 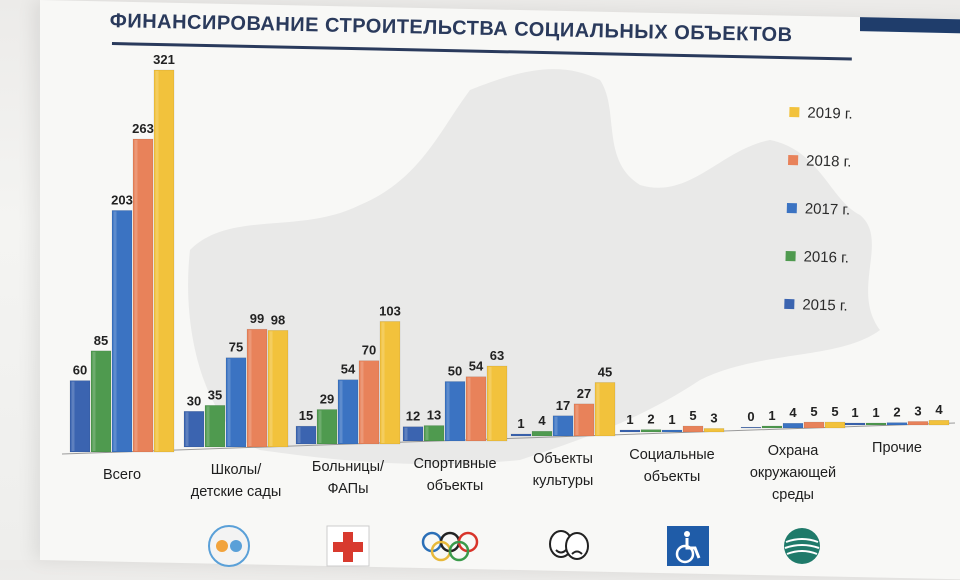 I want to click on legend-item-2019: 2019 г., so click(x=864, y=114).